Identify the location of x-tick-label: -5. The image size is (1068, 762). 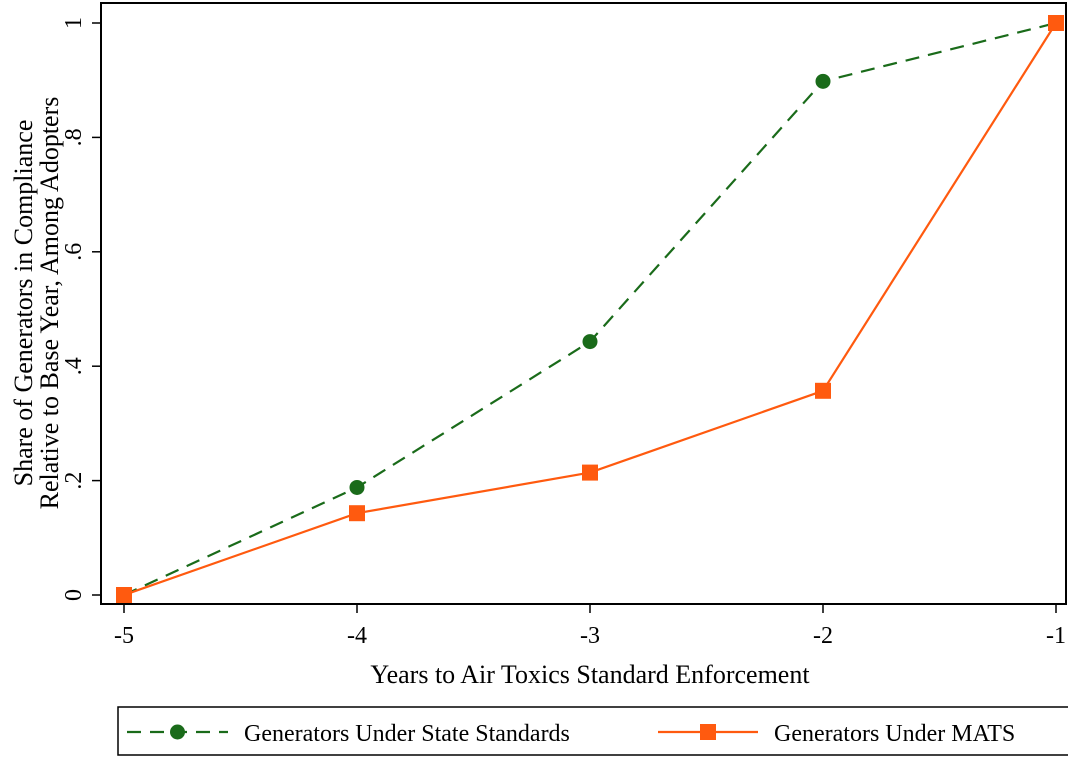
(124, 636).